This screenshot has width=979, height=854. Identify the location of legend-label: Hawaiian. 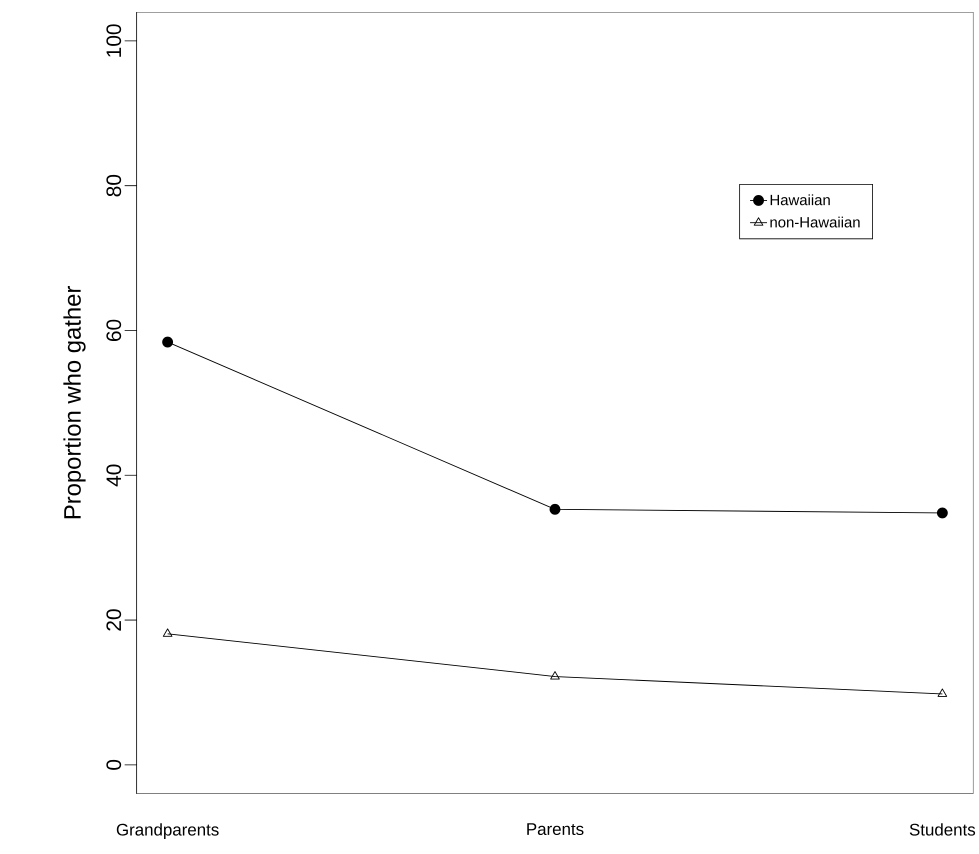
(800, 200).